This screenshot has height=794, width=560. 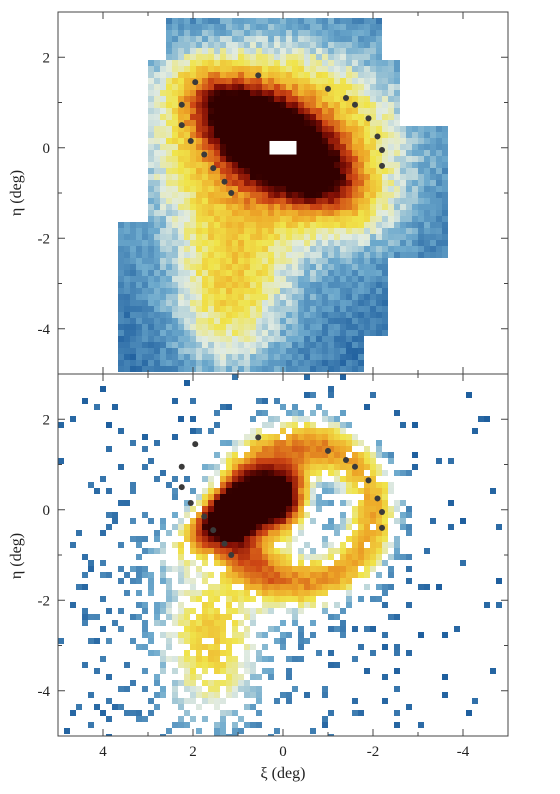 I want to click on top-circle-marker, so click(x=368, y=118).